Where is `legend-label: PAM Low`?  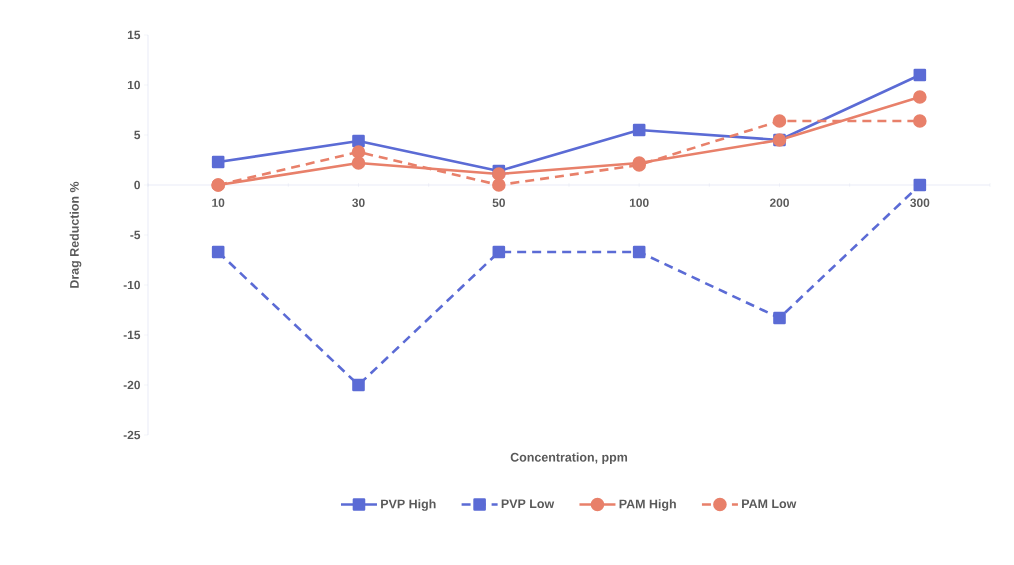 legend-label: PAM Low is located at coordinates (769, 504).